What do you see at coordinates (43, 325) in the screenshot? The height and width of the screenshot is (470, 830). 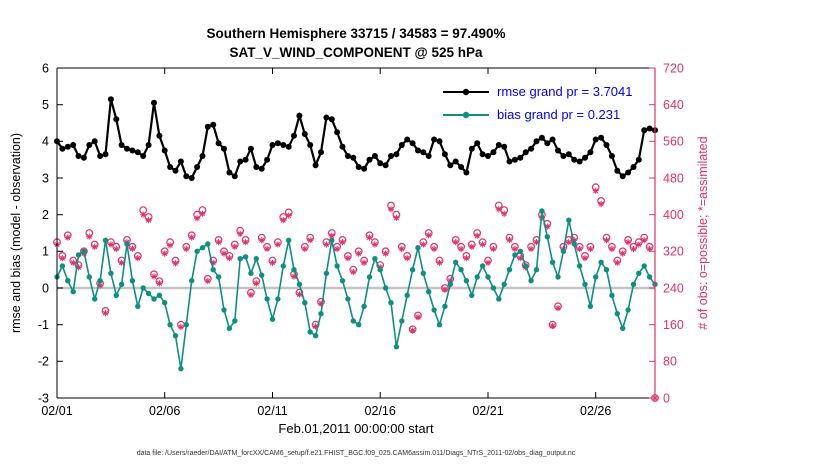 I see `svg-text: -1` at bounding box center [43, 325].